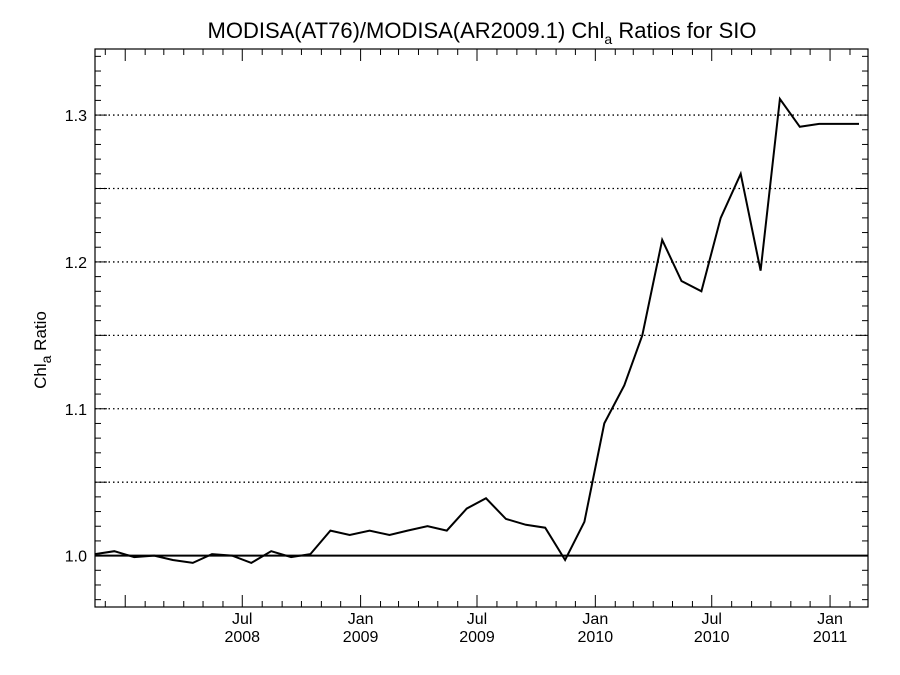 This screenshot has height=675, width=900. Describe the element at coordinates (76, 410) in the screenshot. I see `y-tick-label: 1.1` at that location.